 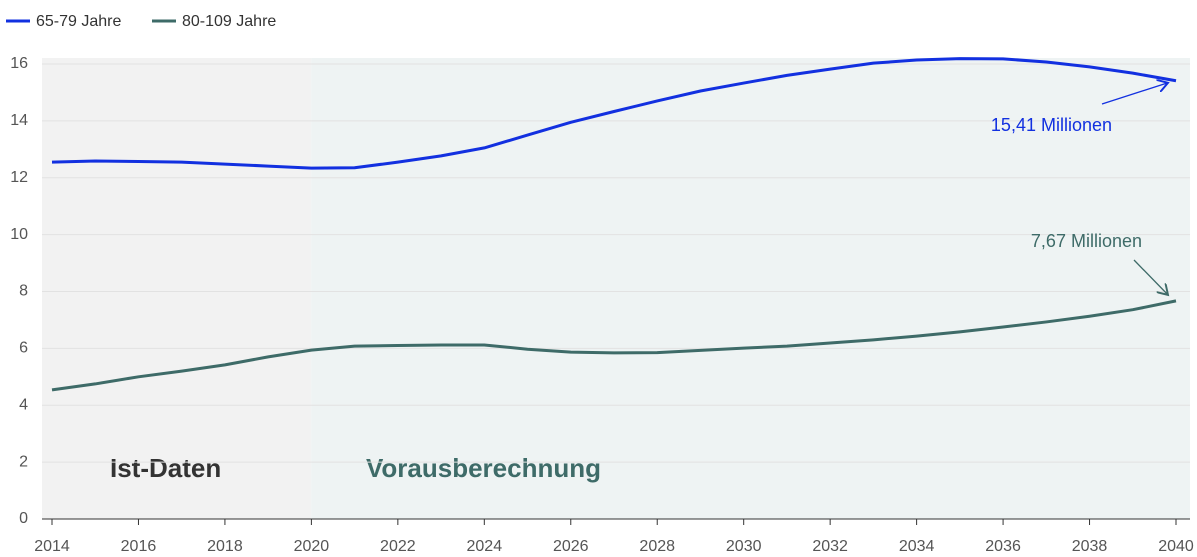 I want to click on annotation: 15,41 Millionen, so click(x=1051, y=125).